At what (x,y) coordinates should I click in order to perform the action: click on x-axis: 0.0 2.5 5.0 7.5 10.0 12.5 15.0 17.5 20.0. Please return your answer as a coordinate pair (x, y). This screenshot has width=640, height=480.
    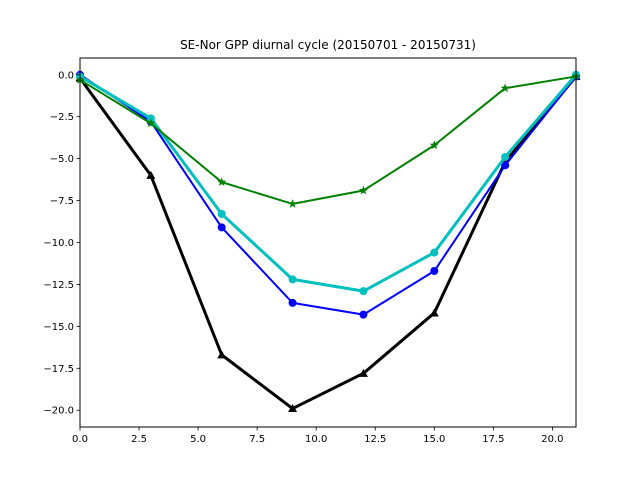
    Looking at the image, I should click on (318, 436).